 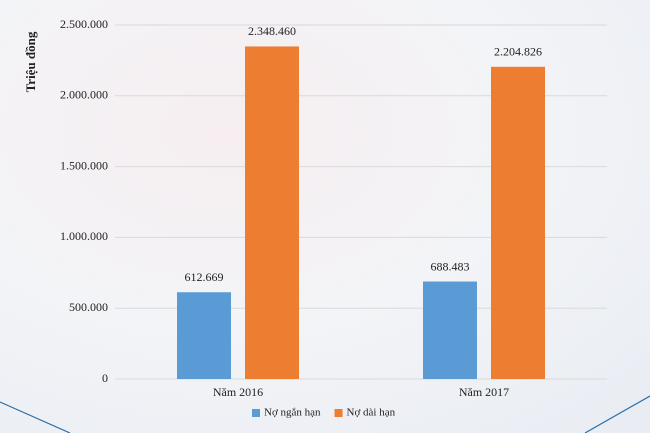 I want to click on value-label: 688.483, so click(x=450, y=266).